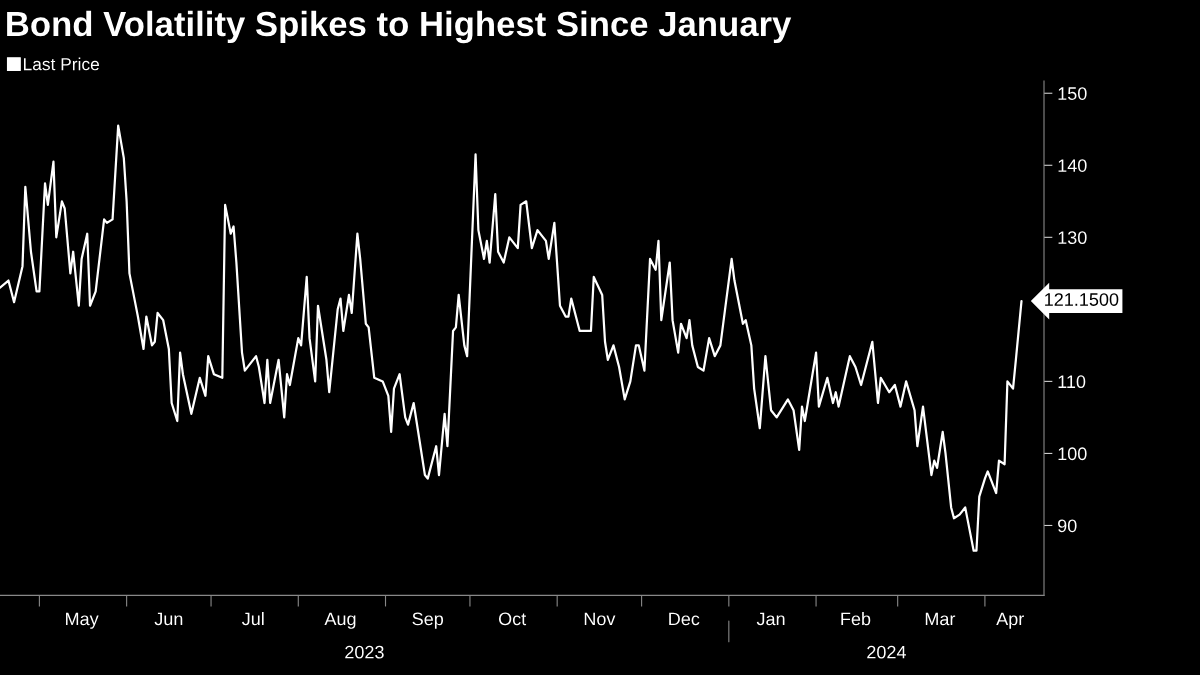  I want to click on x-tick-label: Sep, so click(428, 620).